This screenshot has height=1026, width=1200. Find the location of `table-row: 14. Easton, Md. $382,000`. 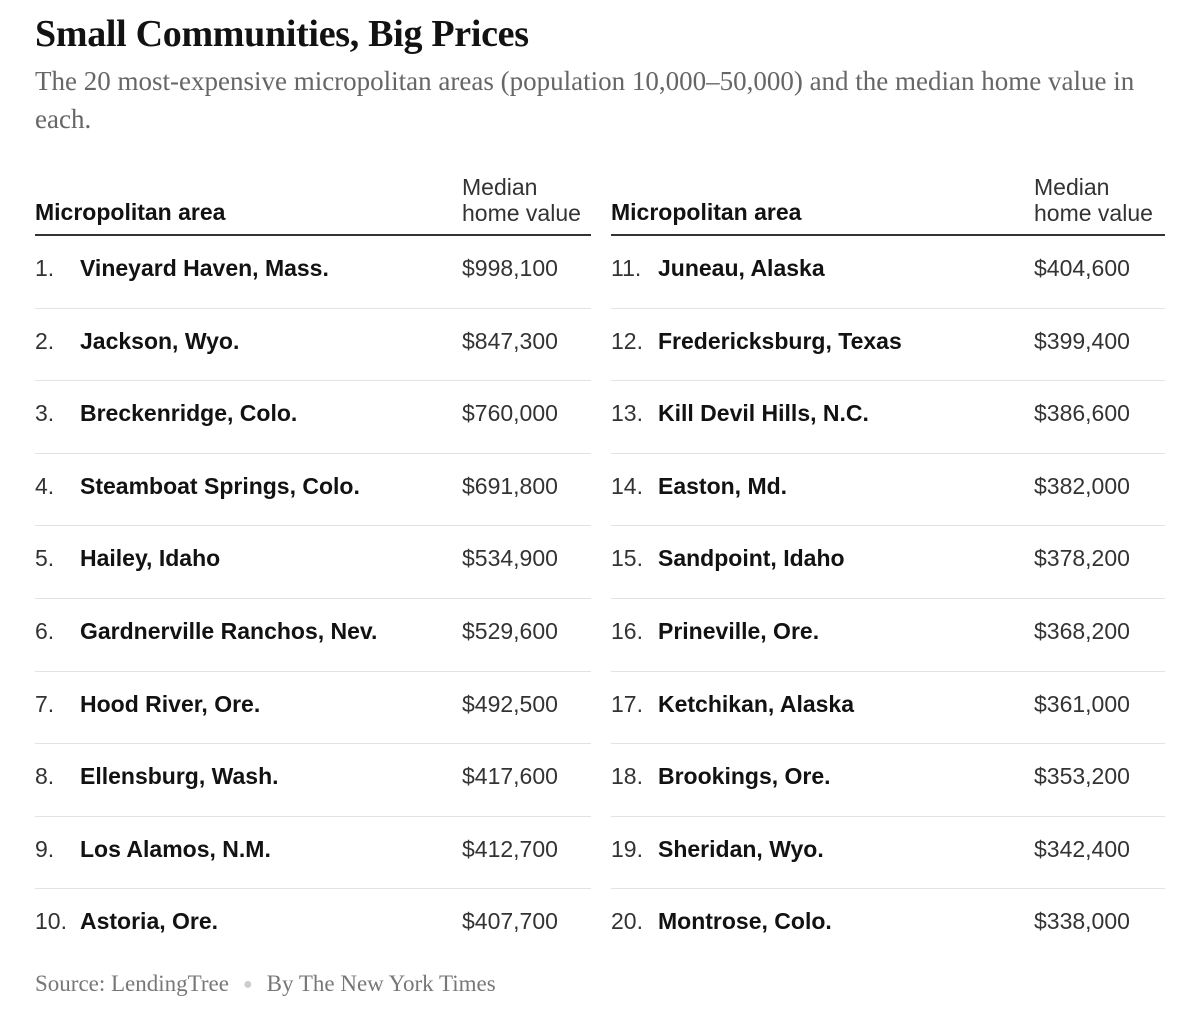

table-row: 14. Easton, Md. $382,000 is located at coordinates (888, 490).